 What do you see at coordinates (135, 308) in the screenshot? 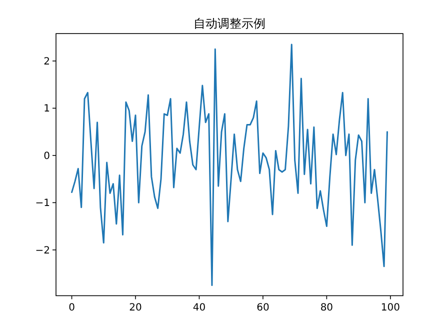
I see `x-tick-label: 20` at bounding box center [135, 308].